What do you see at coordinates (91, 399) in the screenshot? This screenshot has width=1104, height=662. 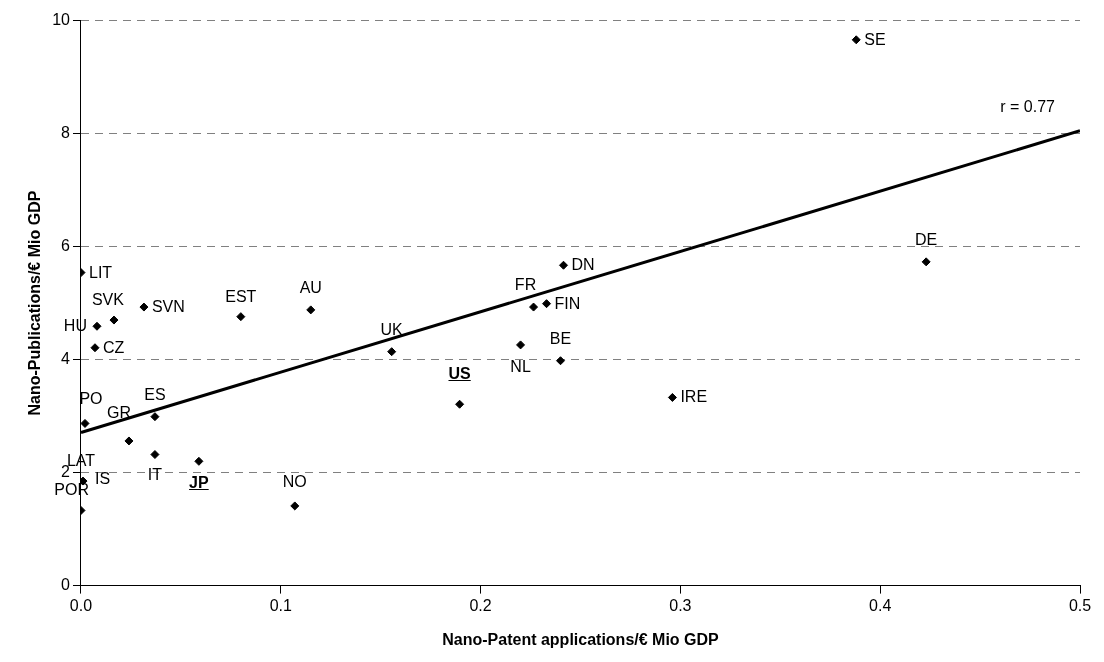 I see `annotation: PO` at bounding box center [91, 399].